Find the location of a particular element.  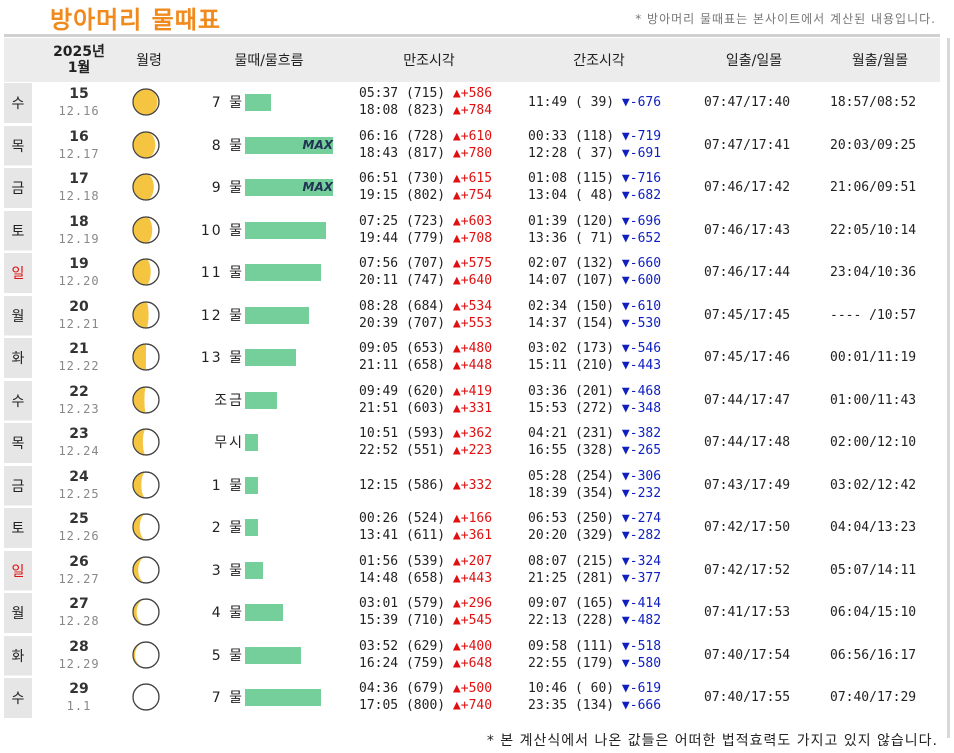

low-tide-time: 04:21 (231) is located at coordinates (575, 433).